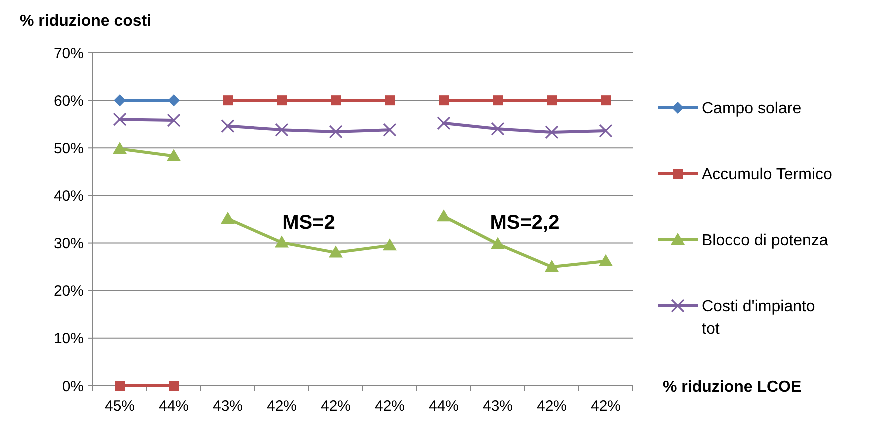 The width and height of the screenshot is (884, 428). What do you see at coordinates (69, 149) in the screenshot?
I see `y-tick-label: 50%` at bounding box center [69, 149].